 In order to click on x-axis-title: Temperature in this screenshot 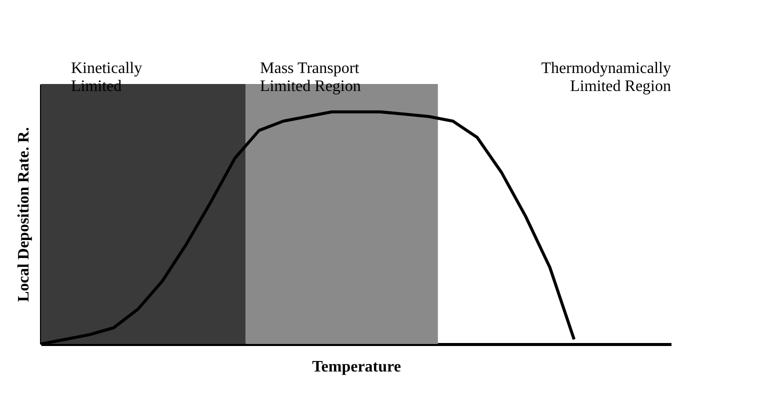, I will do `click(356, 367)`.